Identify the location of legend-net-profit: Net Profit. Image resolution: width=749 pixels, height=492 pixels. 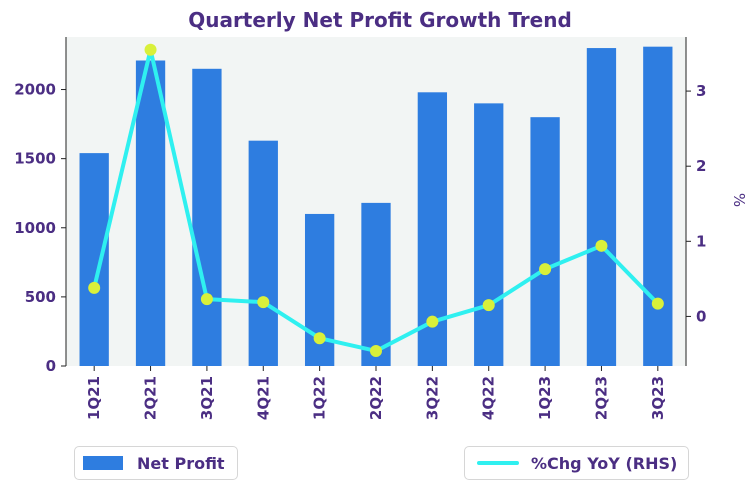
(156, 463).